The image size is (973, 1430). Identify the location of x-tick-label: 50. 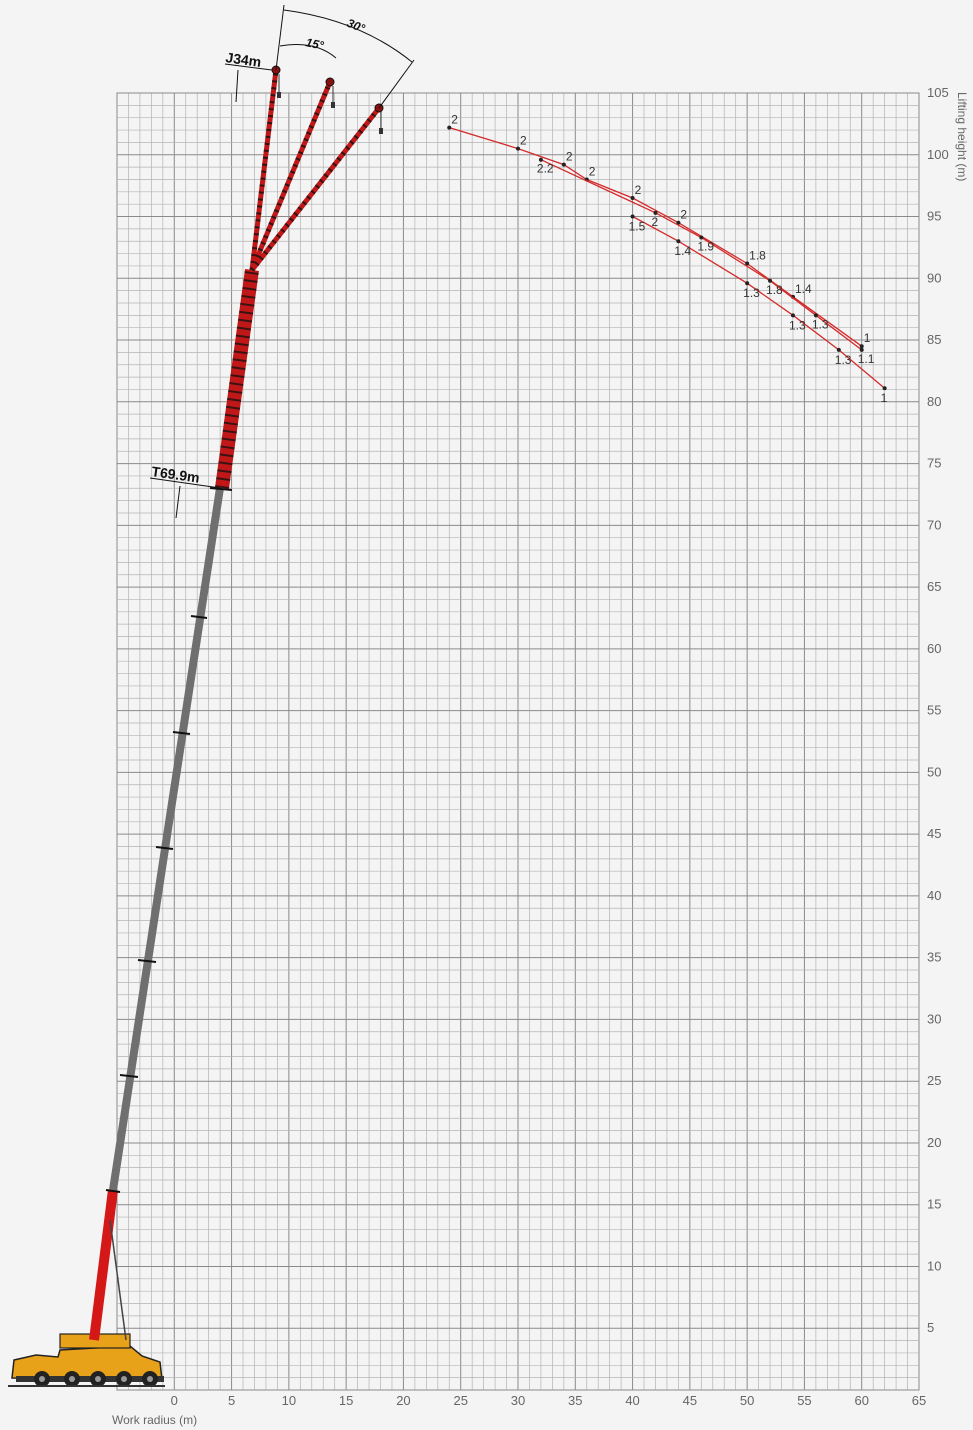
(747, 1400).